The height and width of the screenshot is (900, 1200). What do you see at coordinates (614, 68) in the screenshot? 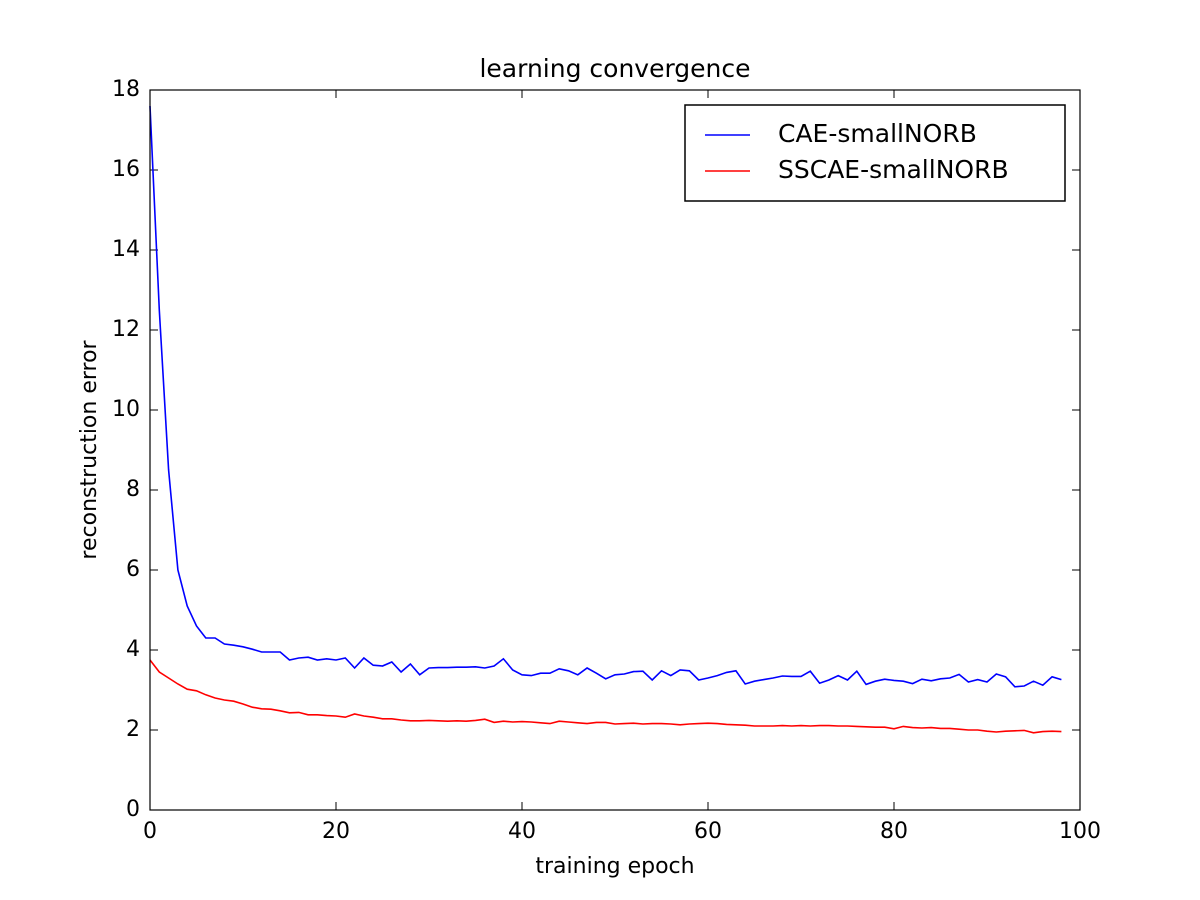
I see `chart-title: learning convergence` at bounding box center [614, 68].